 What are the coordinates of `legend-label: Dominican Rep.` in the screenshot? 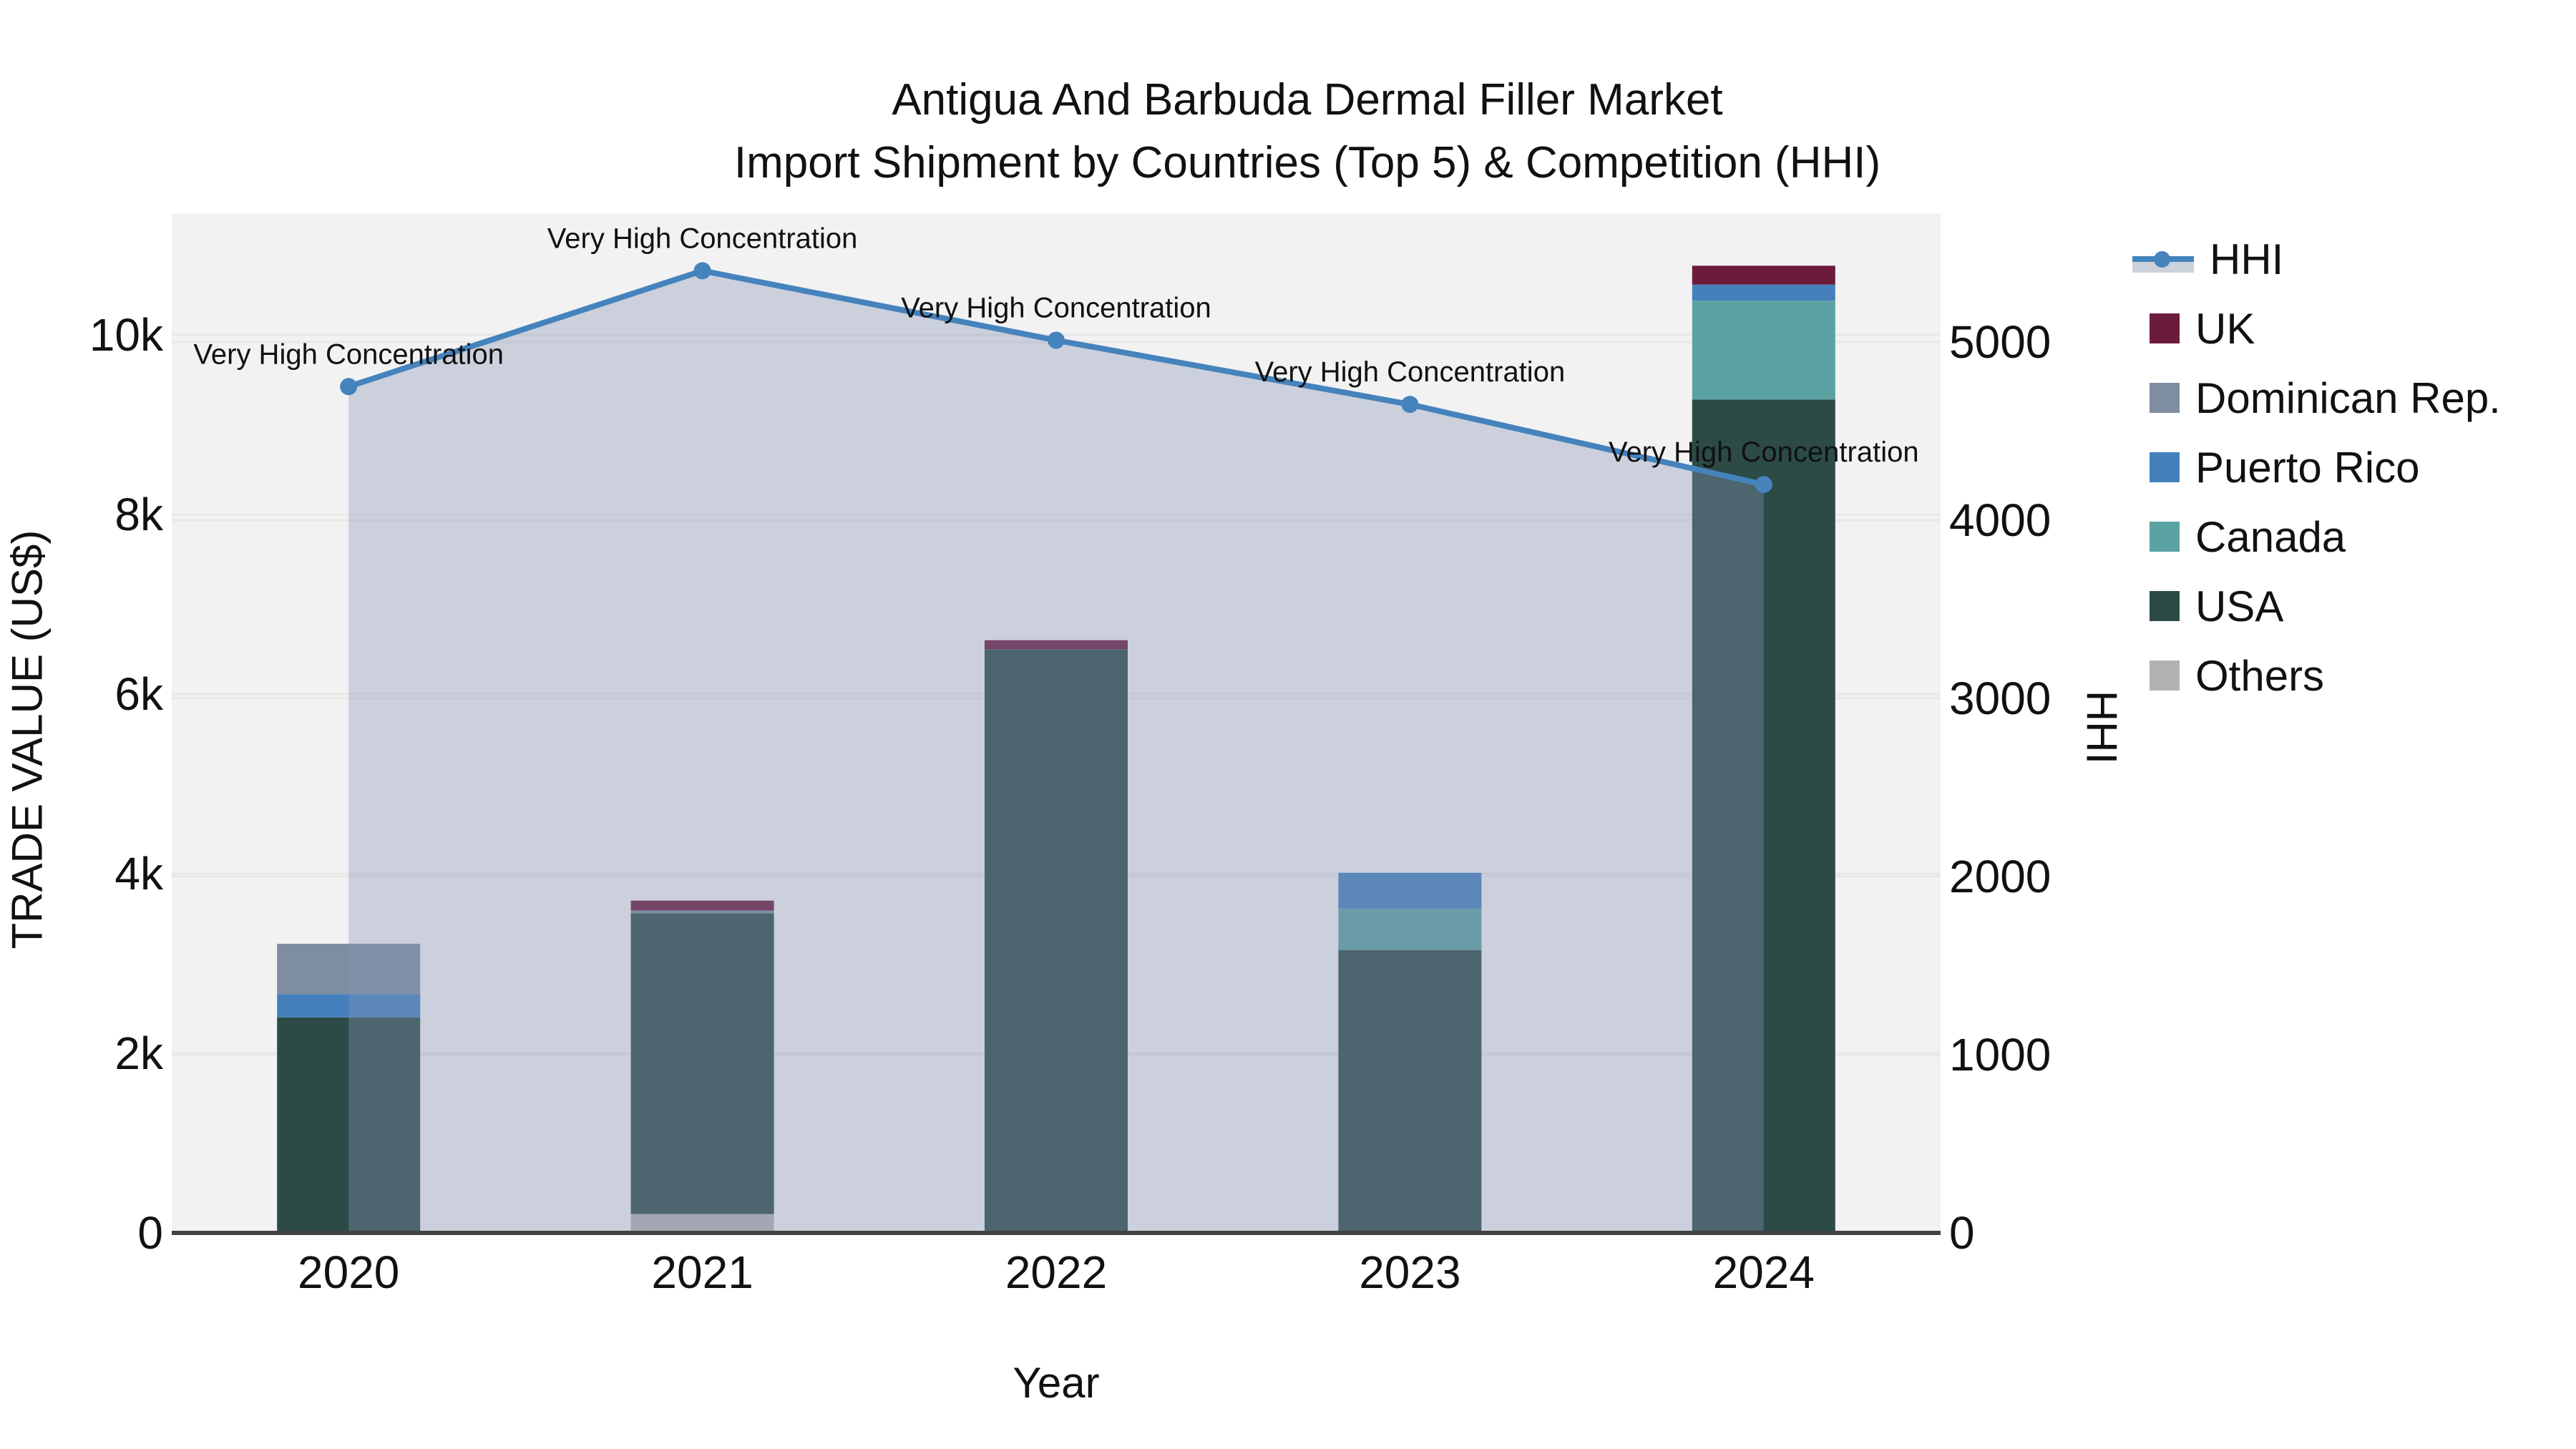 It's located at (2348, 398).